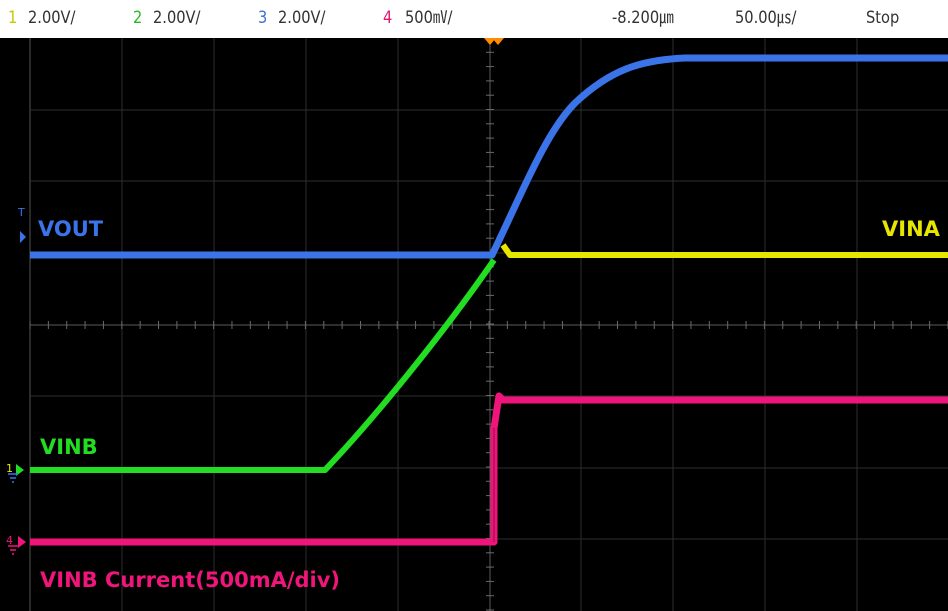 Image resolution: width=948 pixels, height=611 pixels. I want to click on vinb-current-label: VINB Current(500mA/div), so click(190, 580).